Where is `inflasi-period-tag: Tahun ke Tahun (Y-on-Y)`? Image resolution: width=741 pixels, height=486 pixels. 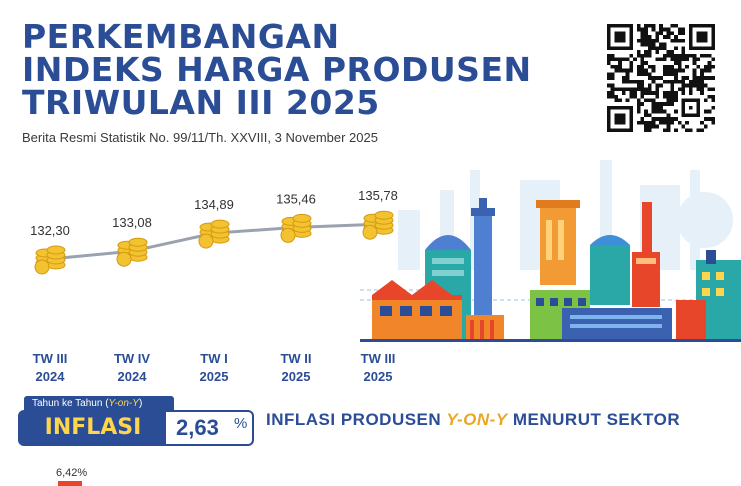
inflasi-period-tag: Tahun ke Tahun (Y-on-Y) is located at coordinates (99, 404).